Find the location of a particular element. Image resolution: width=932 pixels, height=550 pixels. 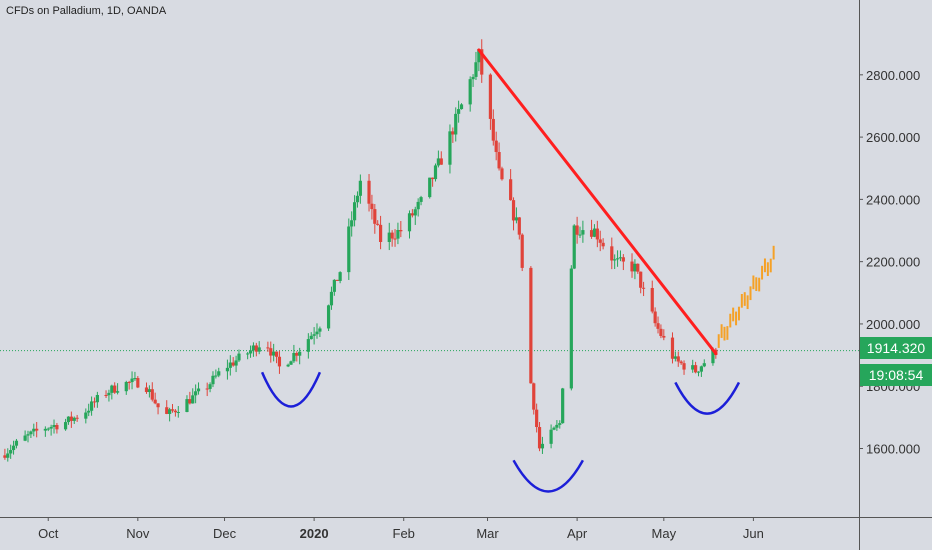

y-tick-label: 1600.000 is located at coordinates (893, 448).